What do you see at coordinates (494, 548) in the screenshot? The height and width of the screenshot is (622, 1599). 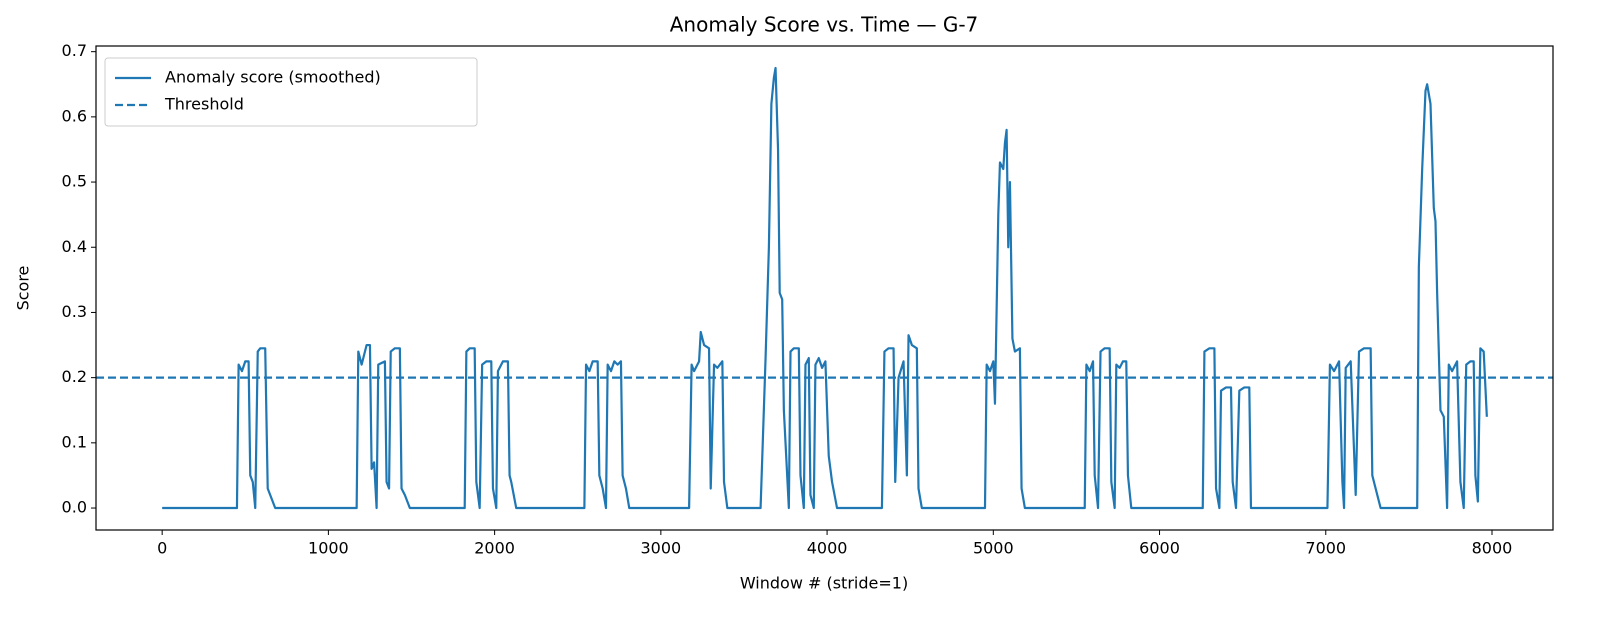 I see `x-tick-label: 2000` at bounding box center [494, 548].